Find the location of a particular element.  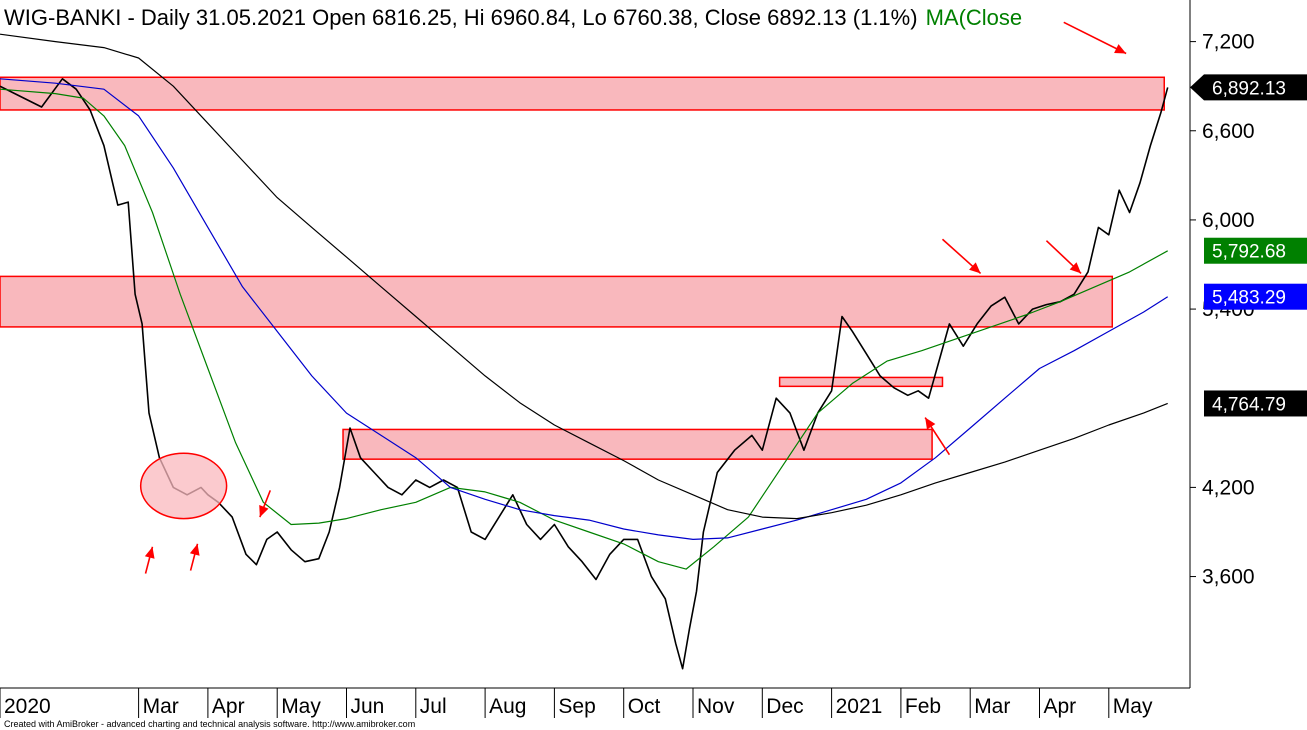

x-tick: Oct is located at coordinates (642, 703).